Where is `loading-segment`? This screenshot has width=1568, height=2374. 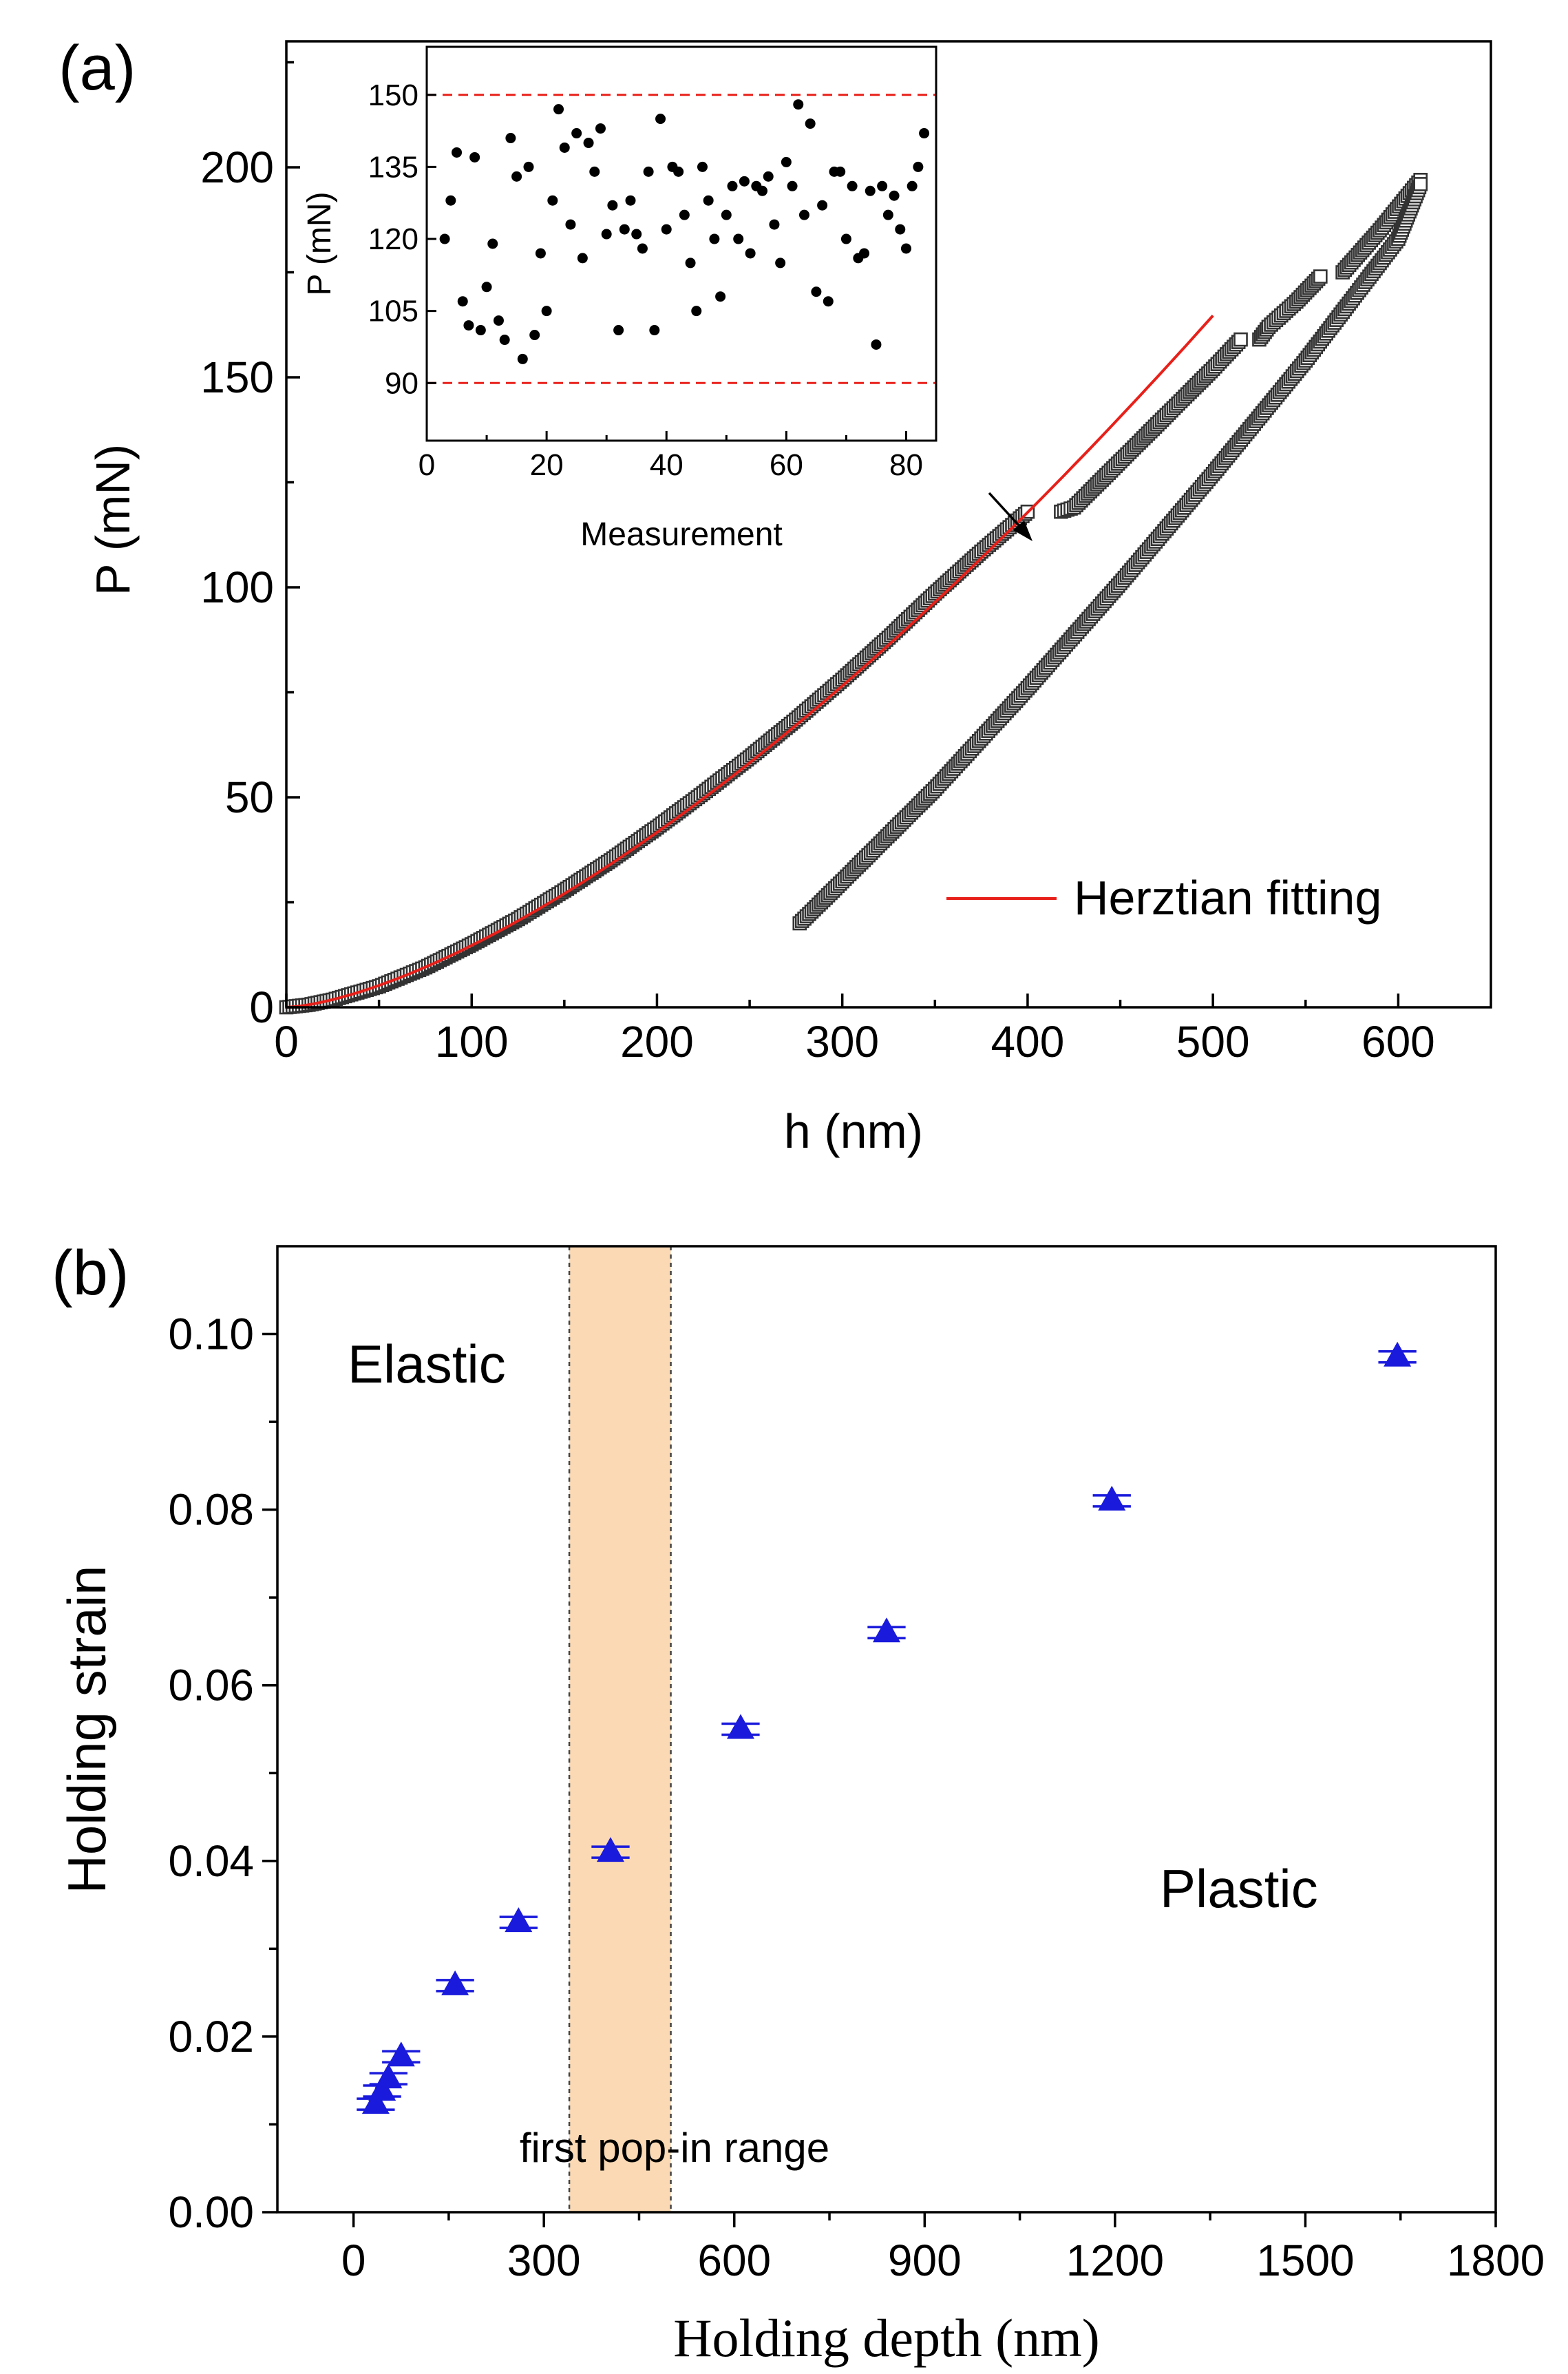
loading-segment is located at coordinates (657, 759).